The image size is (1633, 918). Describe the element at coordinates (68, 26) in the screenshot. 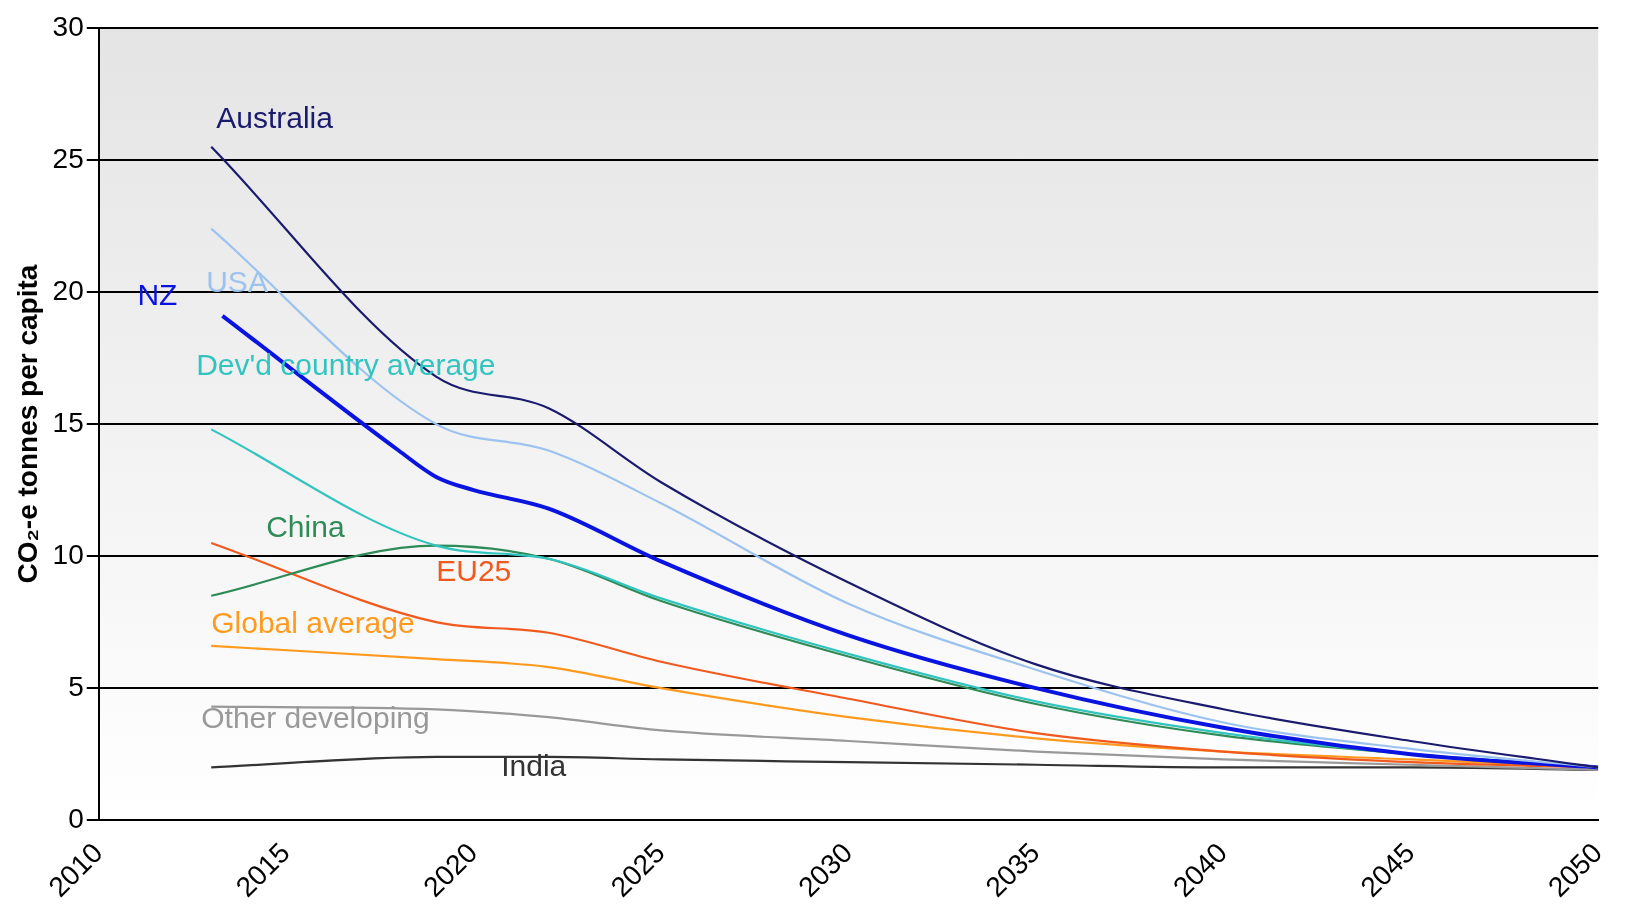

I see `y-tick-label: 30` at that location.